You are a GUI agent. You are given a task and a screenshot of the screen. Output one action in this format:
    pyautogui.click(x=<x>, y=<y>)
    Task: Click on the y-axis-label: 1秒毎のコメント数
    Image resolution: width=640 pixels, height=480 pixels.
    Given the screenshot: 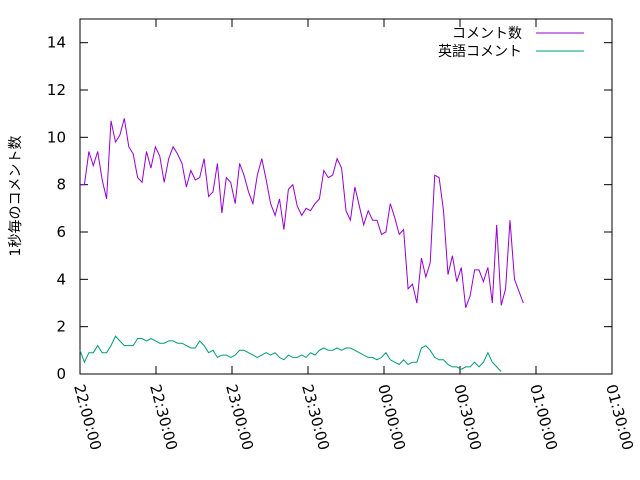 What is the action you would take?
    pyautogui.click(x=16, y=196)
    